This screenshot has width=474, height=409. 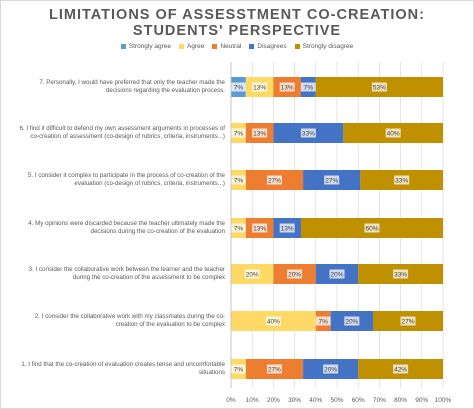 What do you see at coordinates (231, 46) in the screenshot?
I see `legend-label: Neutral` at bounding box center [231, 46].